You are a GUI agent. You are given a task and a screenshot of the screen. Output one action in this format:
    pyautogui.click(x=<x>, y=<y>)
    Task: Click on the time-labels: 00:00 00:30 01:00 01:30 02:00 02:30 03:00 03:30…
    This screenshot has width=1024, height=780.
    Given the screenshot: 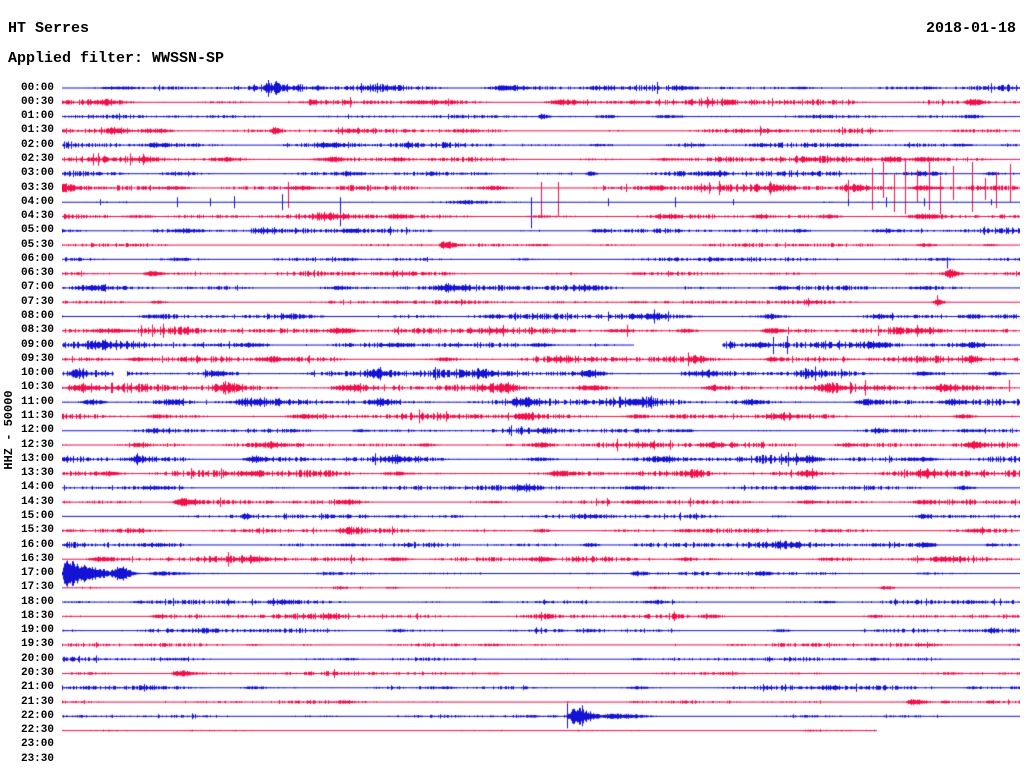 What is the action you would take?
    pyautogui.click(x=29, y=390)
    